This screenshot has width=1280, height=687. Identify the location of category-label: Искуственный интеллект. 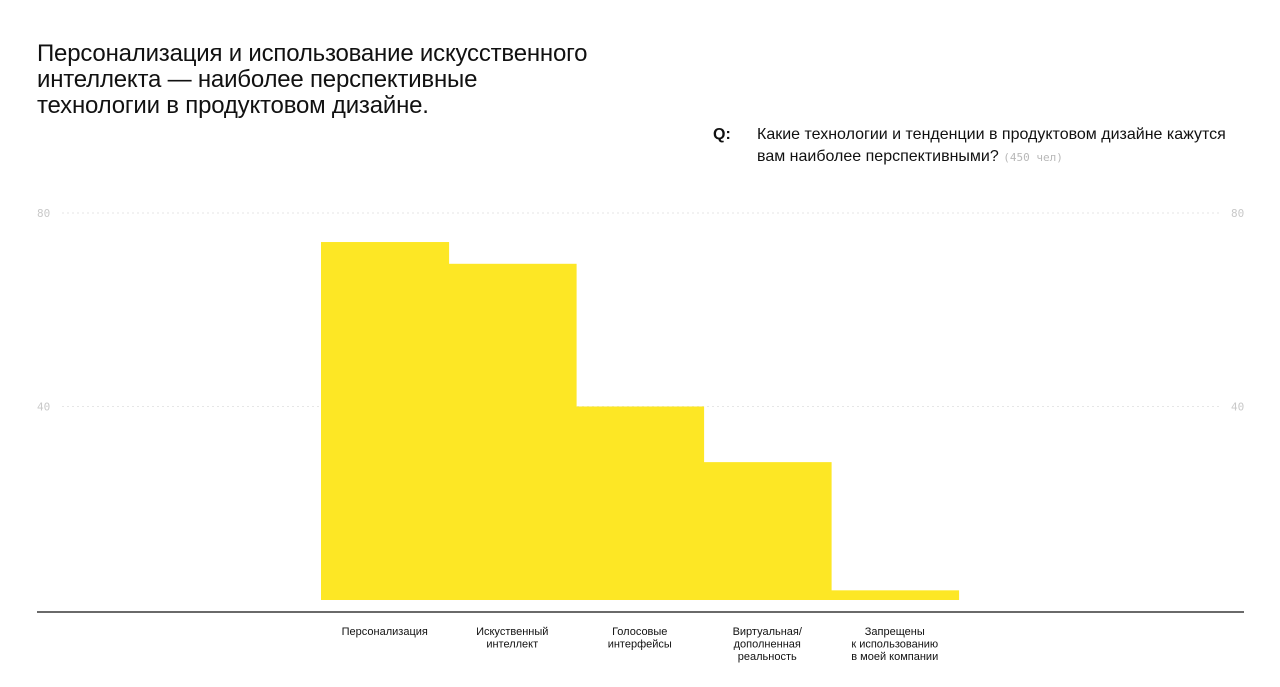
(512, 638).